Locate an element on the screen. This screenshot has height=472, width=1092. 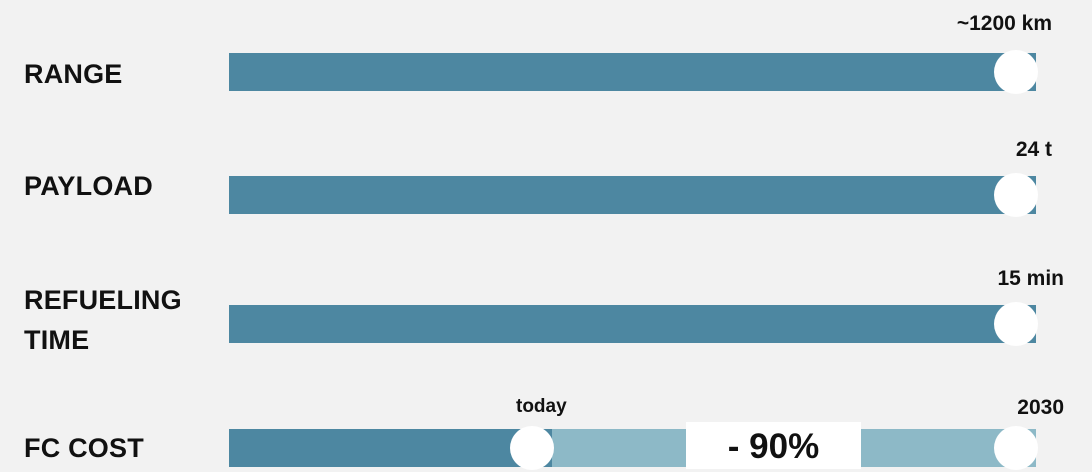
fc-cost-2030-marker is located at coordinates (1016, 448).